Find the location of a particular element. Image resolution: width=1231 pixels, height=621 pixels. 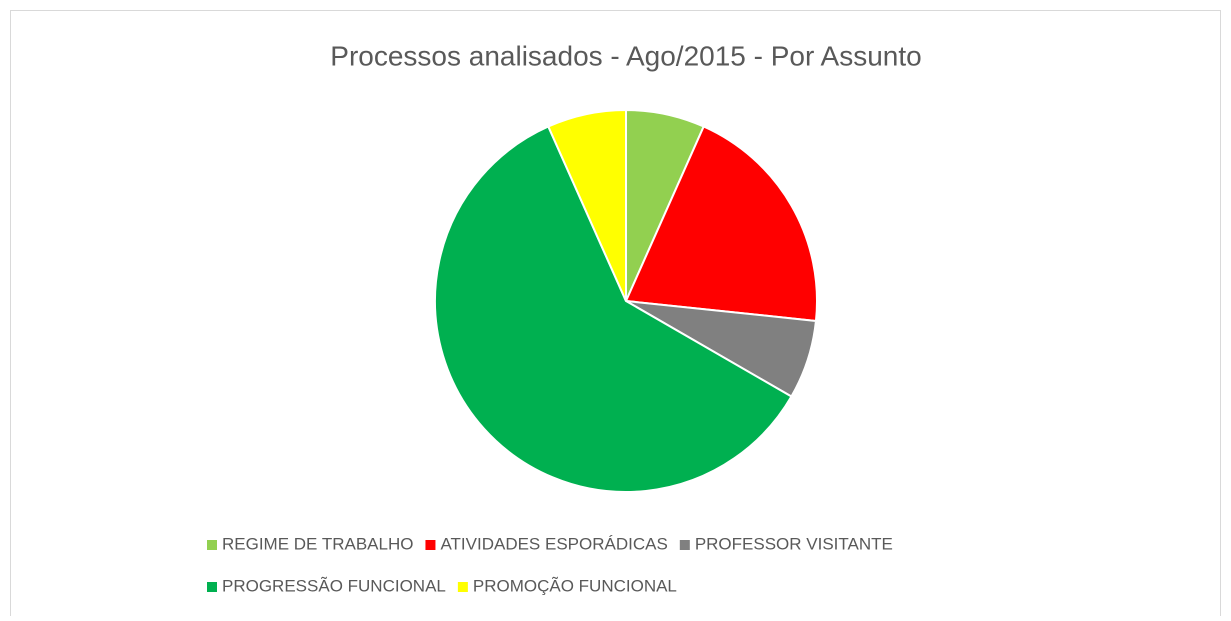

legend-label: PROFESSOR VISITANTE is located at coordinates (794, 543).